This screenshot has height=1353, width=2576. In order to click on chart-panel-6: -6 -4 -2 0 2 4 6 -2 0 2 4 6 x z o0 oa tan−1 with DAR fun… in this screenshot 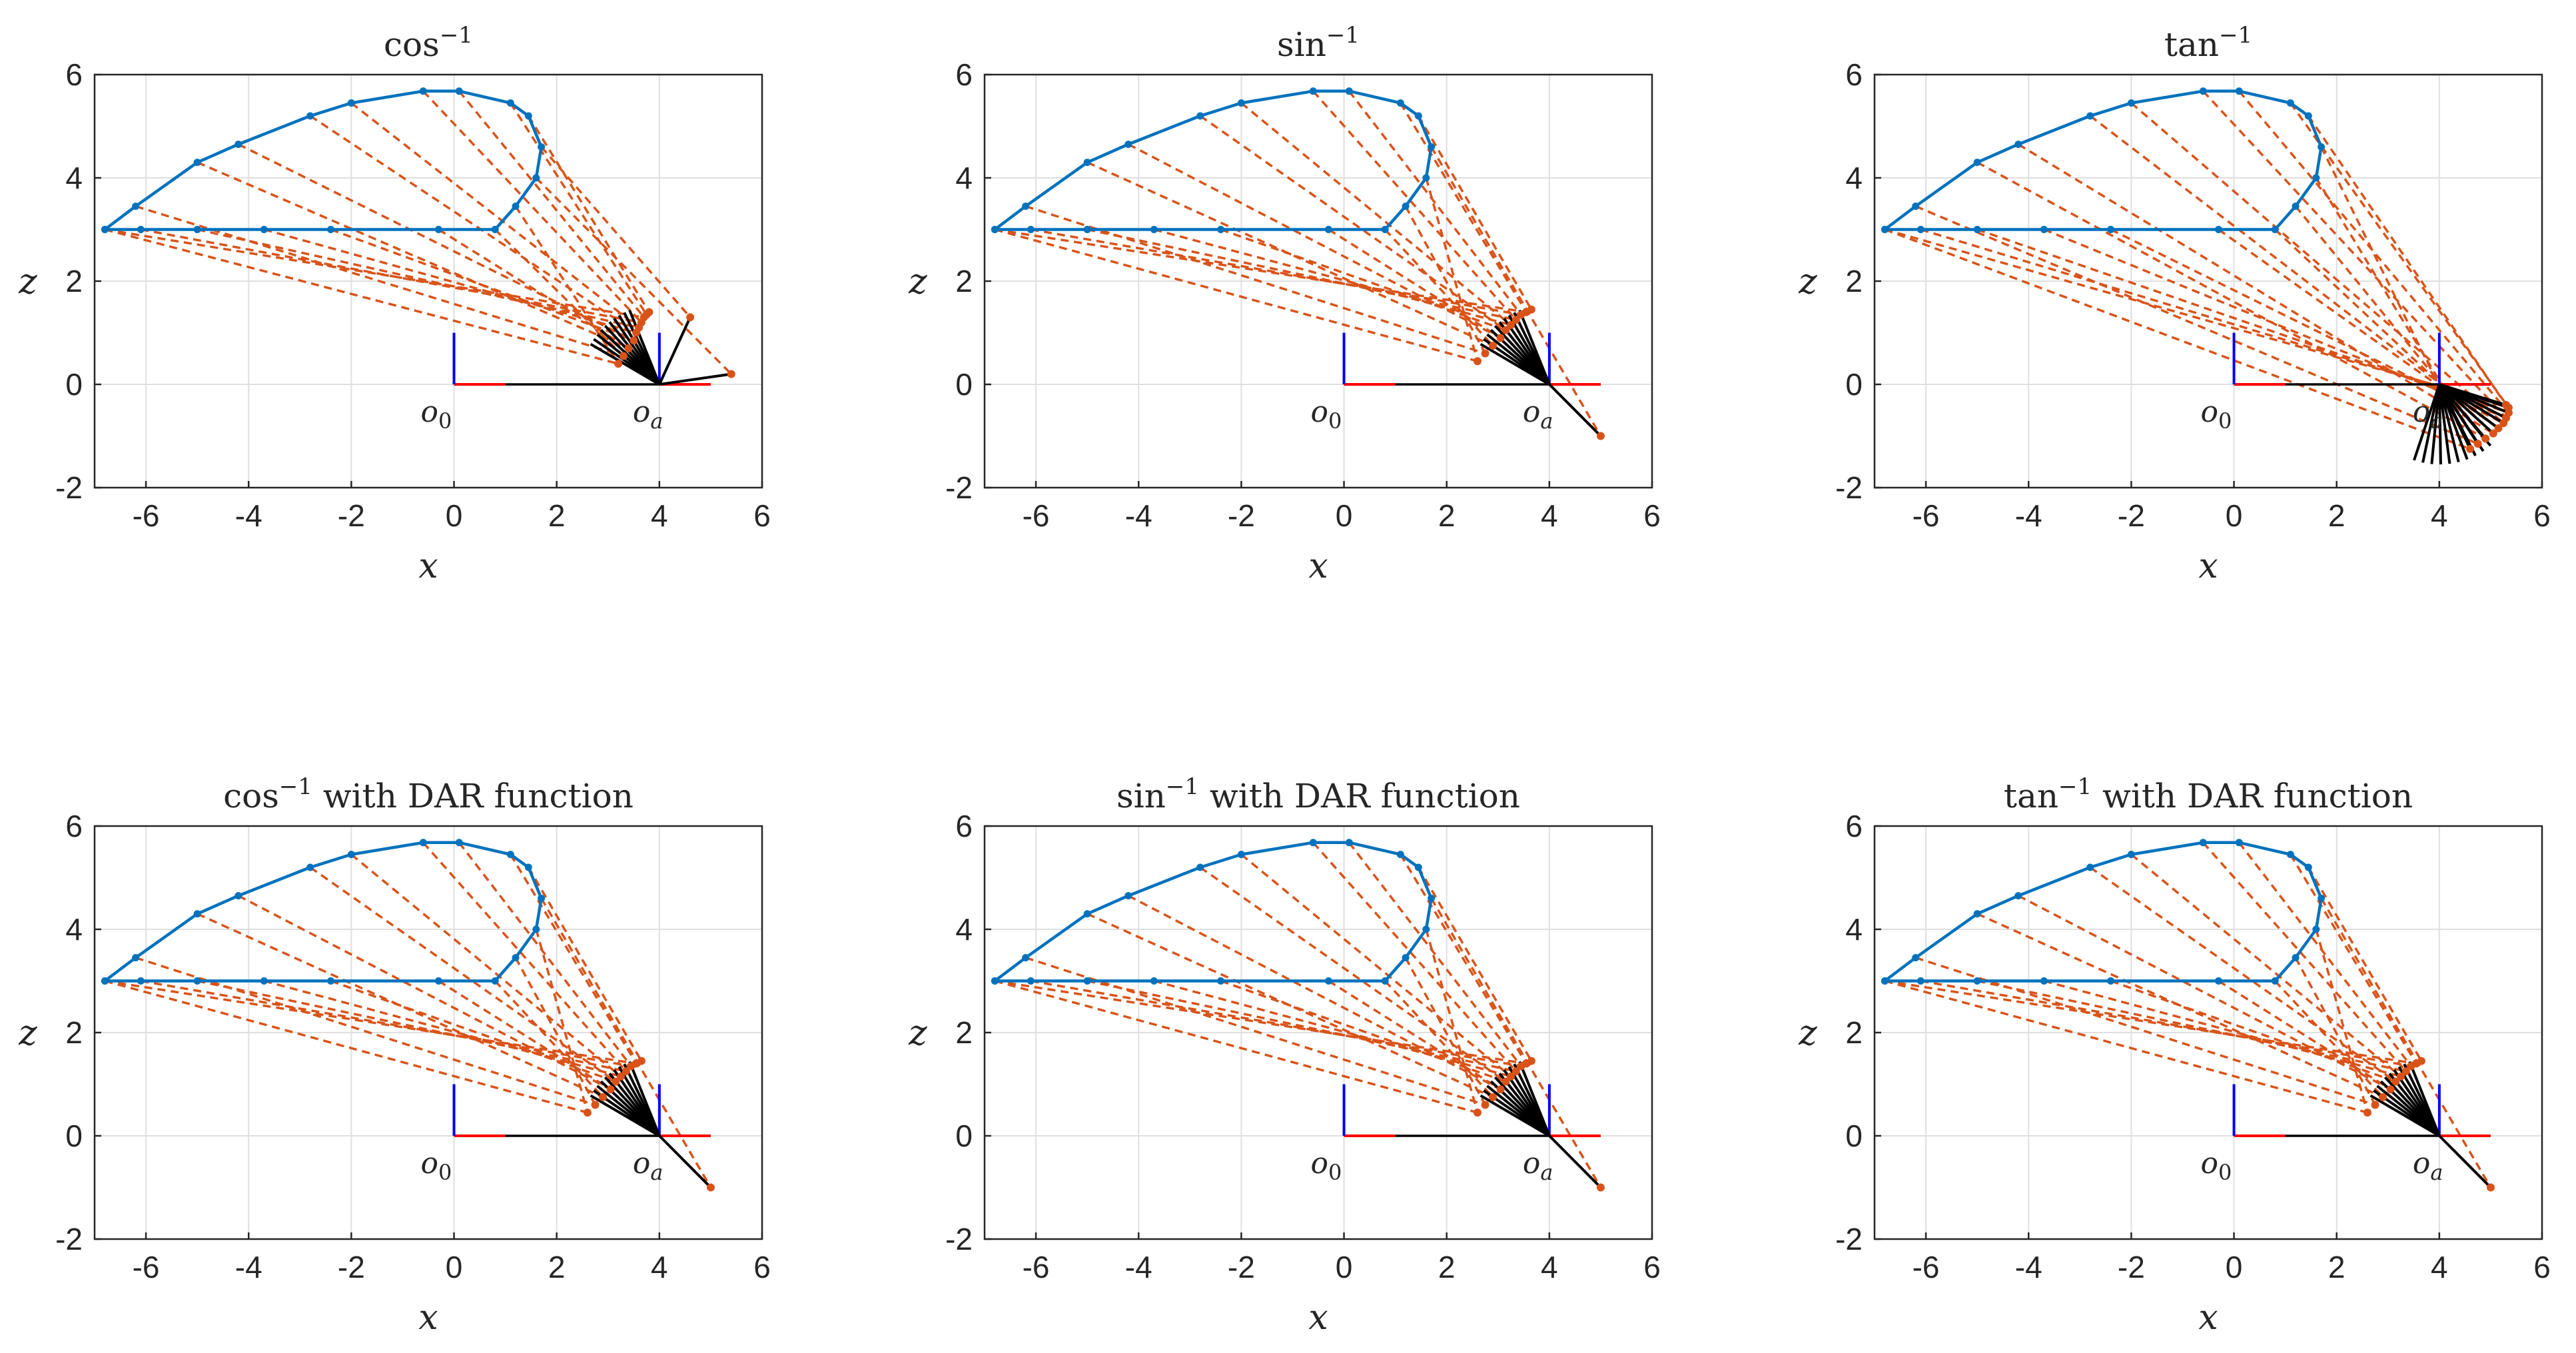, I will do `click(2175, 1055)`.